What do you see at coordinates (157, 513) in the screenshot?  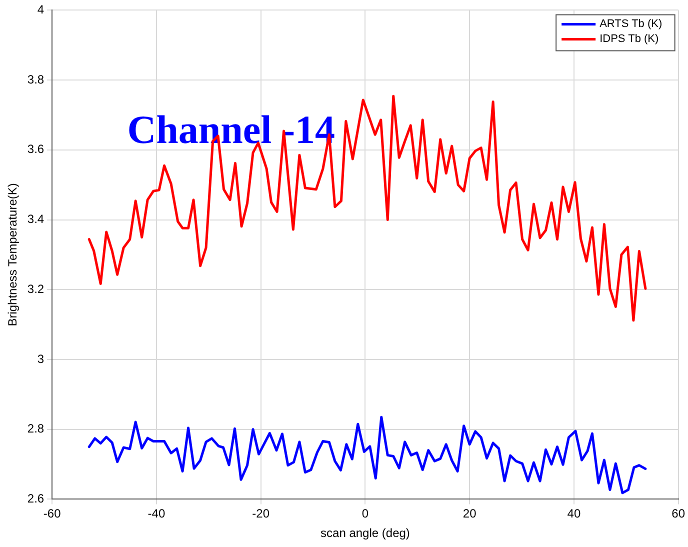 I see `x-tick-label: -40` at bounding box center [157, 513].